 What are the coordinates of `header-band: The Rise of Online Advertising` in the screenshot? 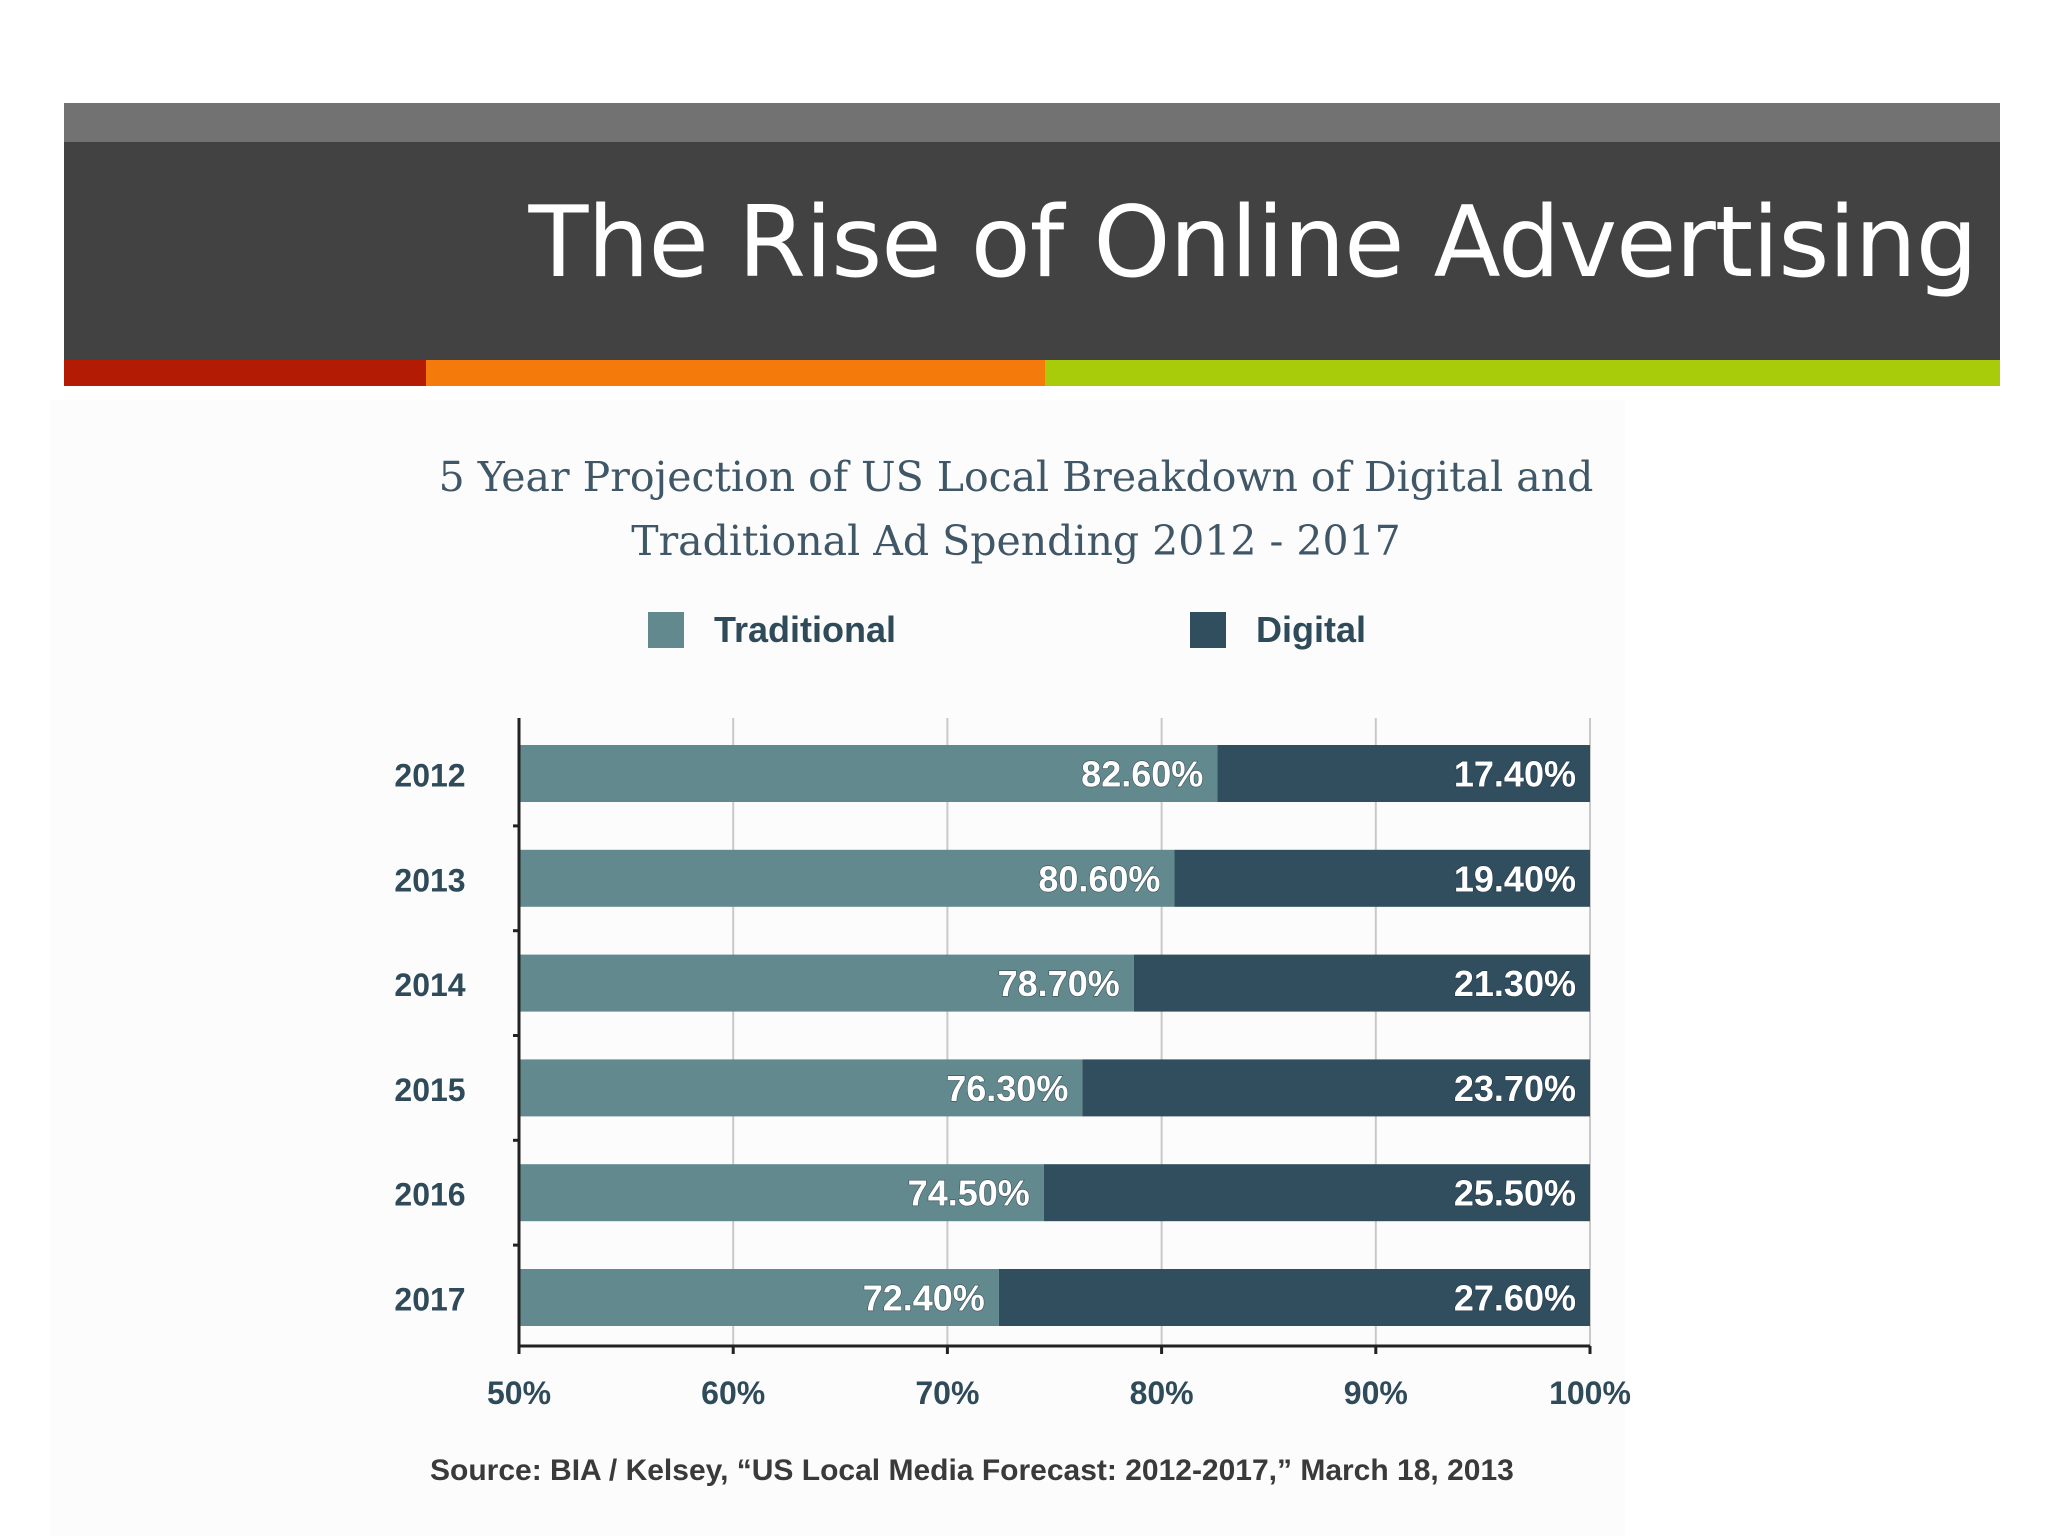 It's located at (1032, 251).